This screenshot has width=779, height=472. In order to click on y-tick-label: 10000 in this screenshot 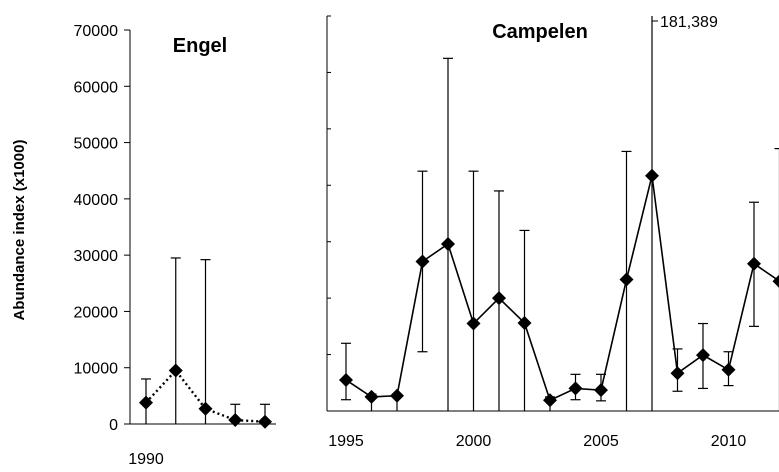, I will do `click(96, 369)`.